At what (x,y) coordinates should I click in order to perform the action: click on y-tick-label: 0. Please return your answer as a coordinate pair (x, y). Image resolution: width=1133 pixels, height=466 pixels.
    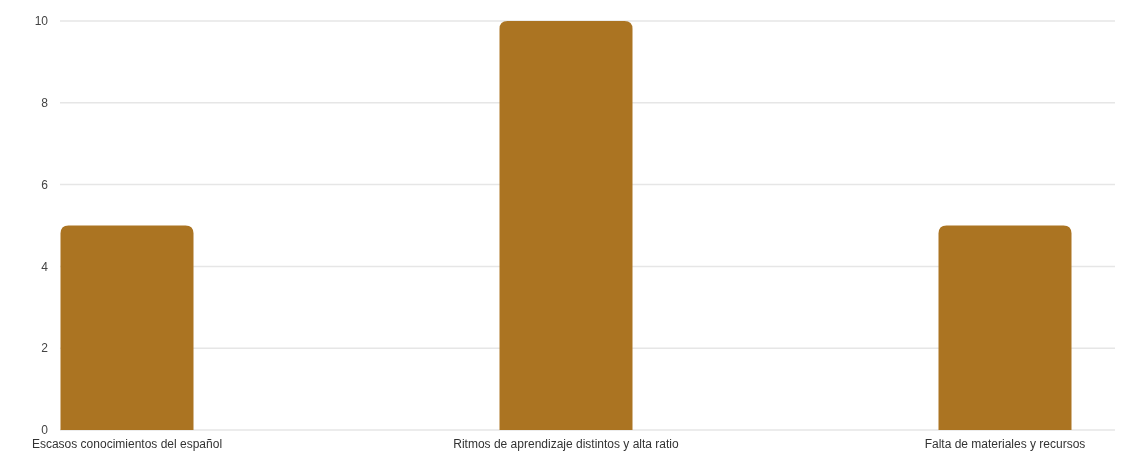
    Looking at the image, I should click on (45, 430).